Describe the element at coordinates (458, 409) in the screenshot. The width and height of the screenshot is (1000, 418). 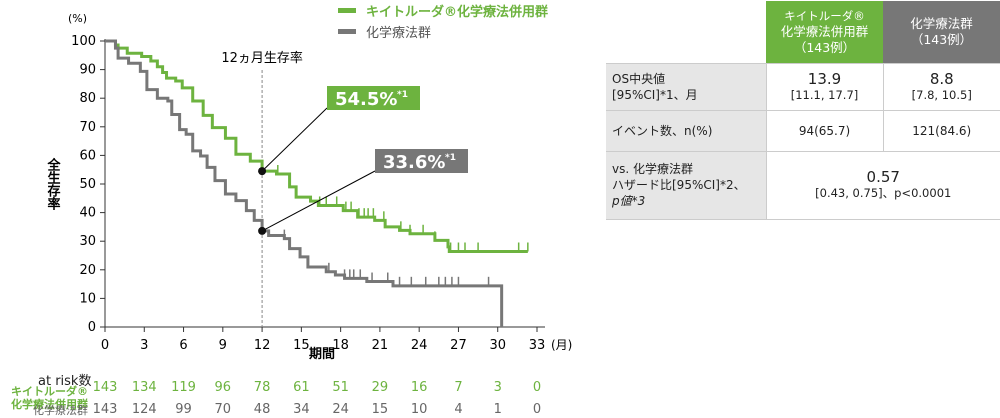
I see `at-risk-value: 4` at that location.